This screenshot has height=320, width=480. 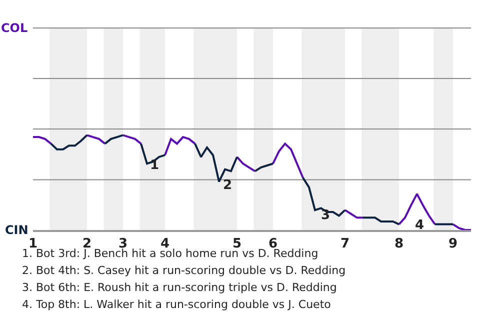 I want to click on text: COL, so click(x=14, y=28).